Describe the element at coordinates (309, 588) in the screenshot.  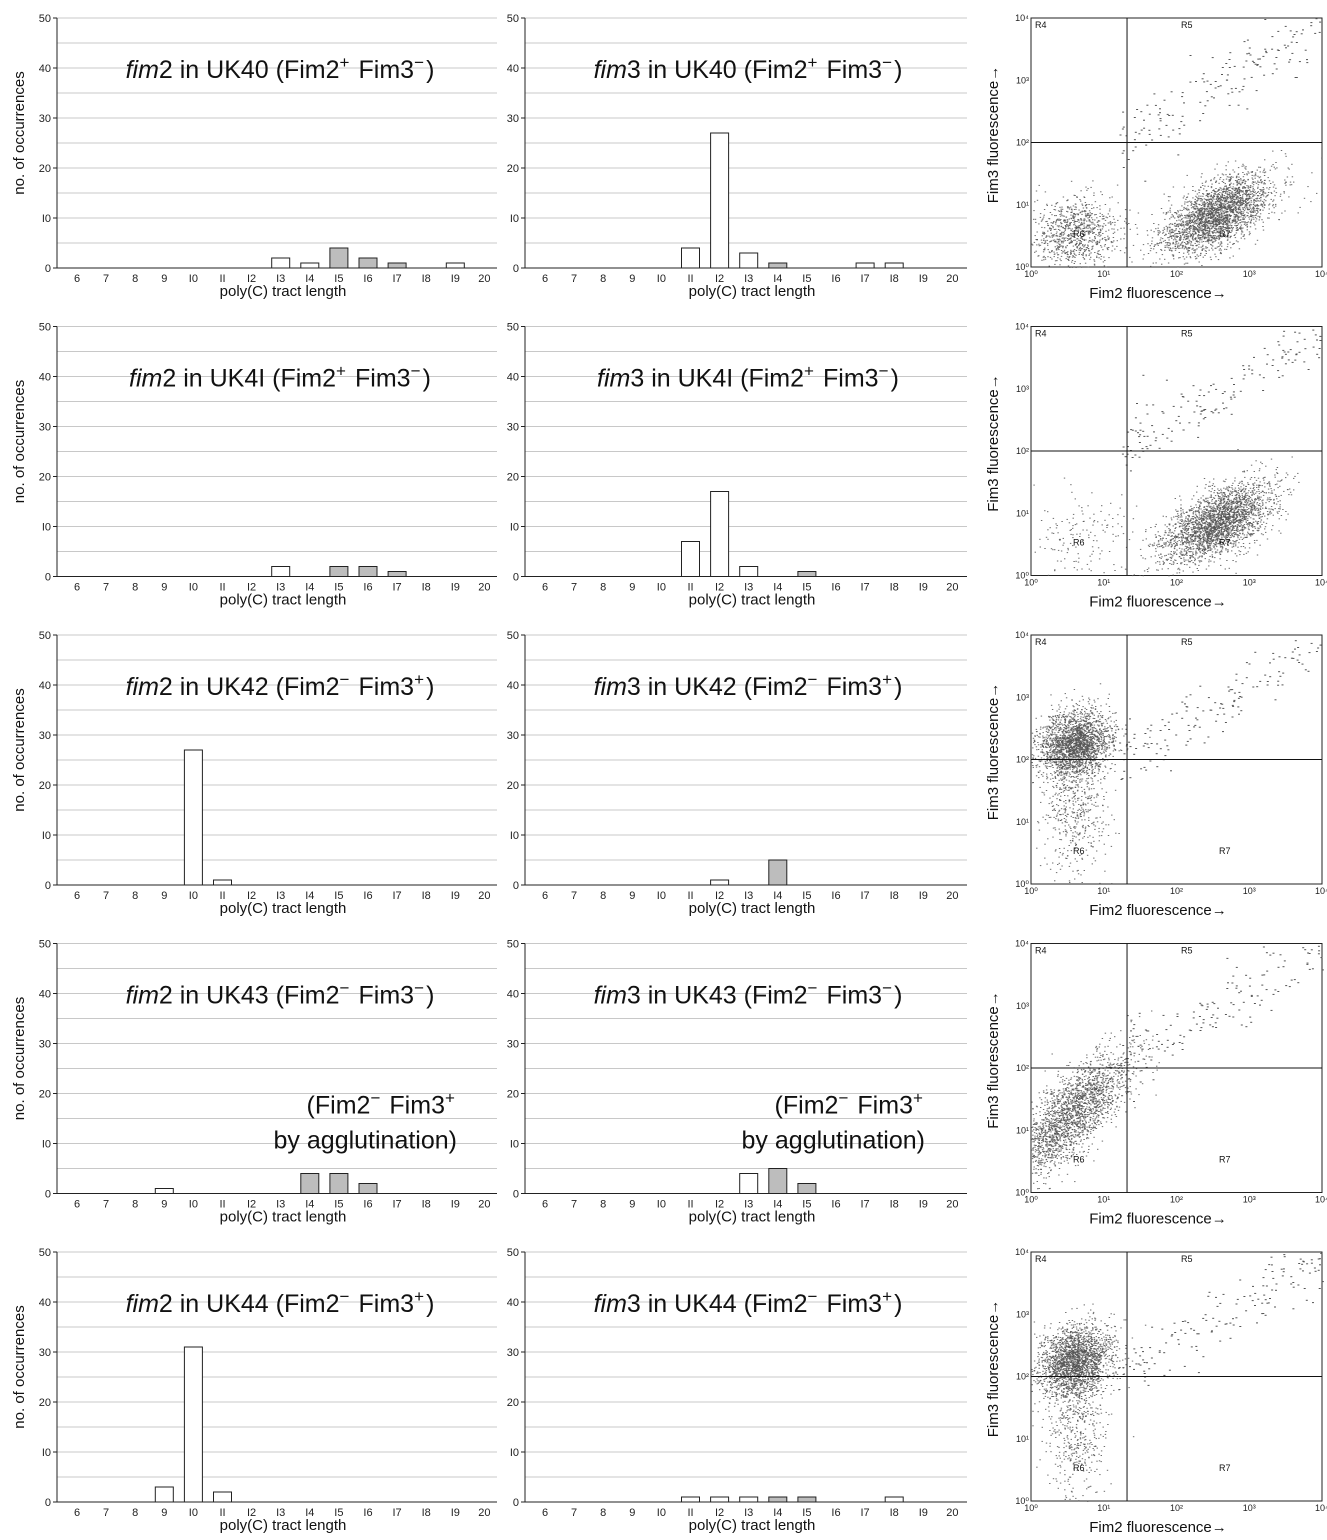
I see `x-tick-label: I4` at that location.